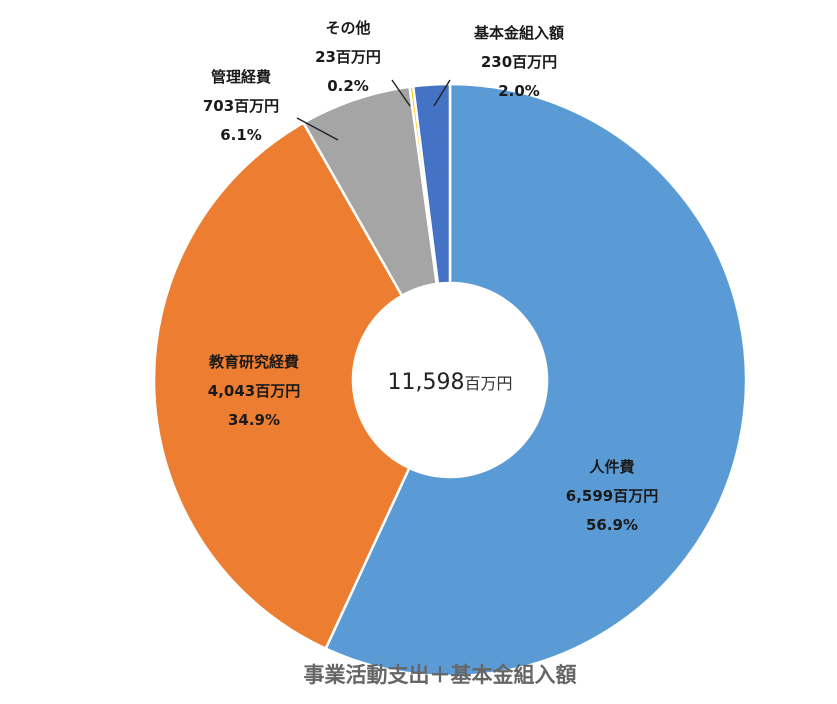 This screenshot has width=837, height=704. What do you see at coordinates (253, 362) in the screenshot?
I see `slice-label-name: 教育研究経費` at bounding box center [253, 362].